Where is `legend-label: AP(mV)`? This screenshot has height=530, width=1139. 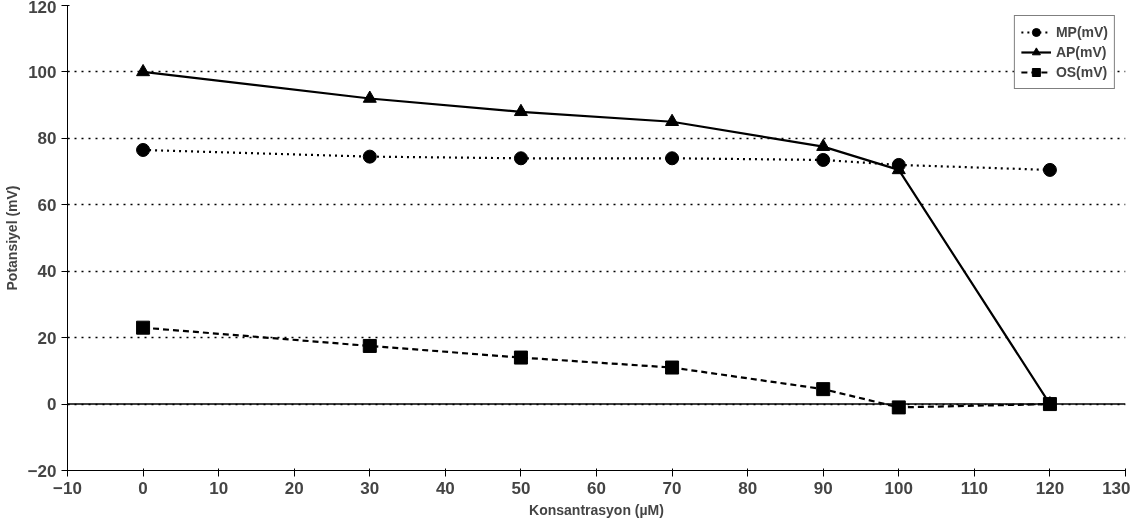
legend-label: AP(mV) is located at coordinates (1081, 52).